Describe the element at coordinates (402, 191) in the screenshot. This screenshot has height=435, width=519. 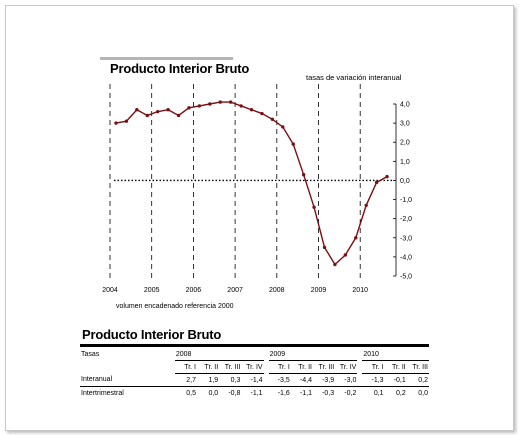
I see `y-axis: 4,0 3,0 2,0 1,0 0,0 -1,0 -2,0 -3,0 -4,0 -5,0` at that location.